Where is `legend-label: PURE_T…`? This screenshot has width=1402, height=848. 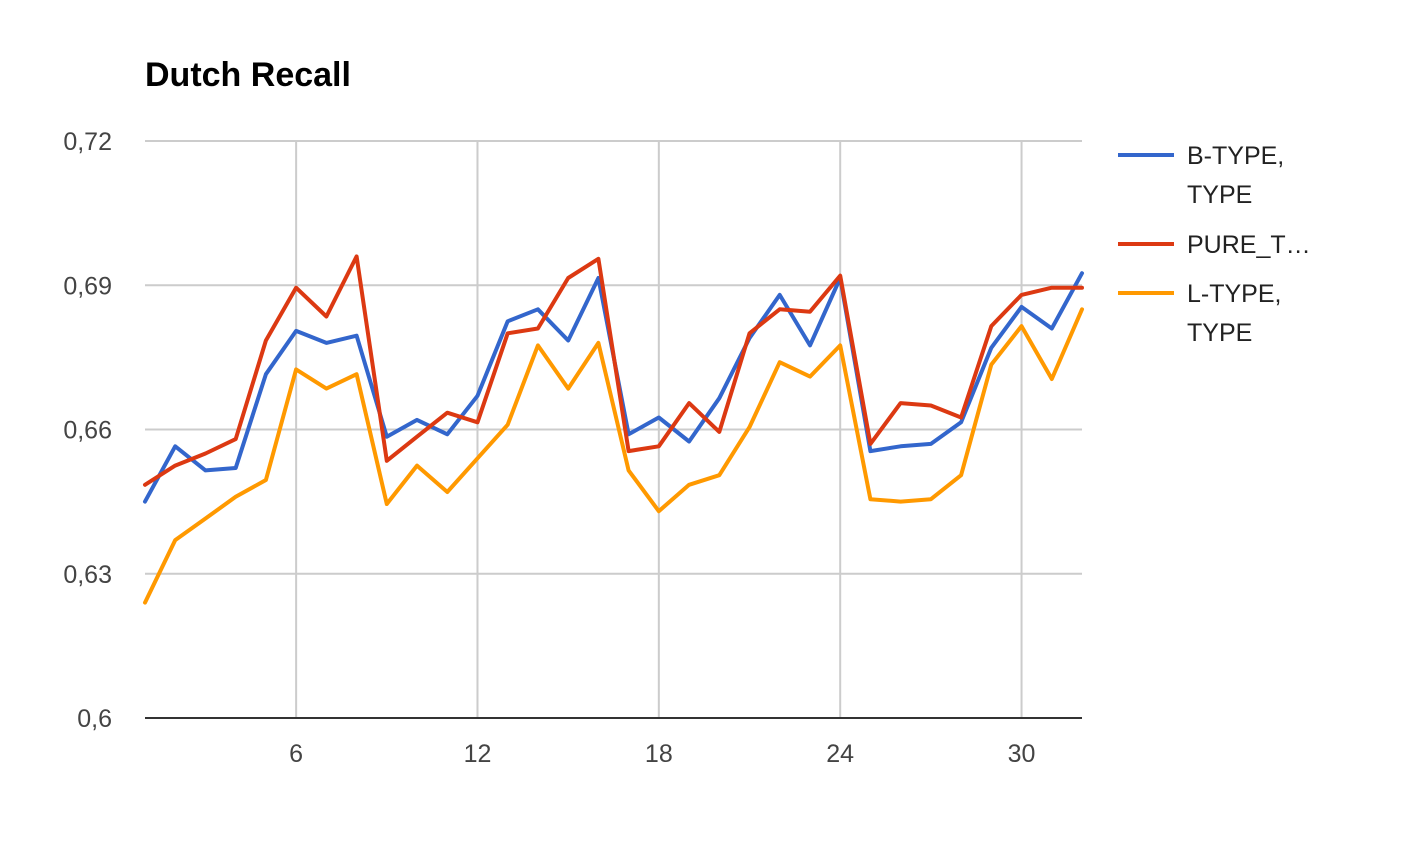
legend-label: PURE_T… is located at coordinates (1249, 245).